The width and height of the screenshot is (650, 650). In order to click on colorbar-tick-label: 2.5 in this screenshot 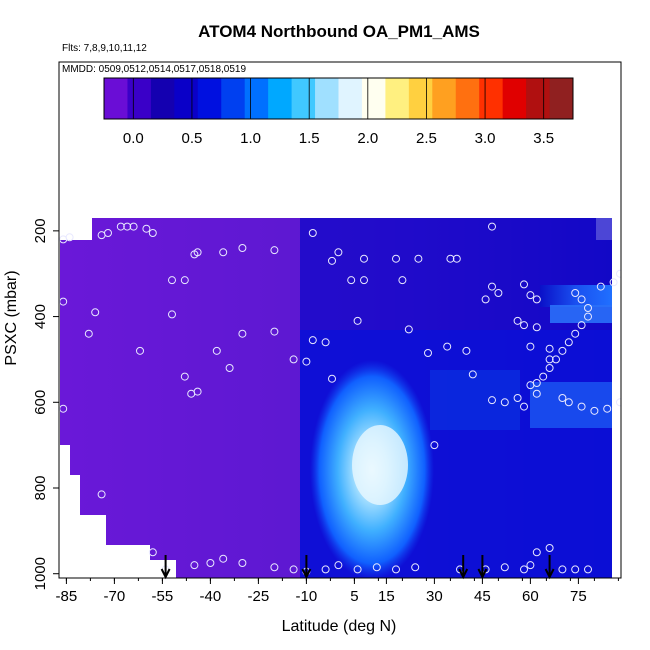, I will do `click(426, 138)`.